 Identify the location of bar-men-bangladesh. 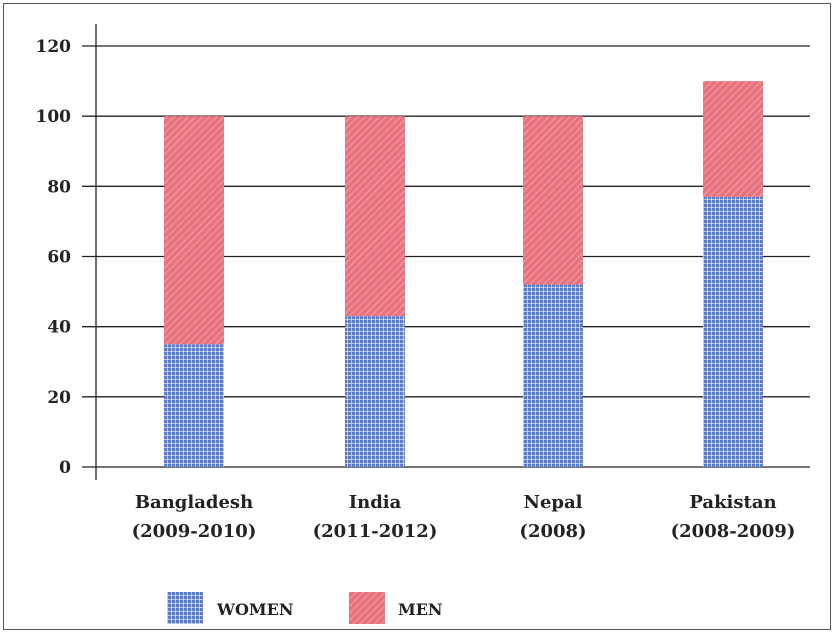
(194, 230).